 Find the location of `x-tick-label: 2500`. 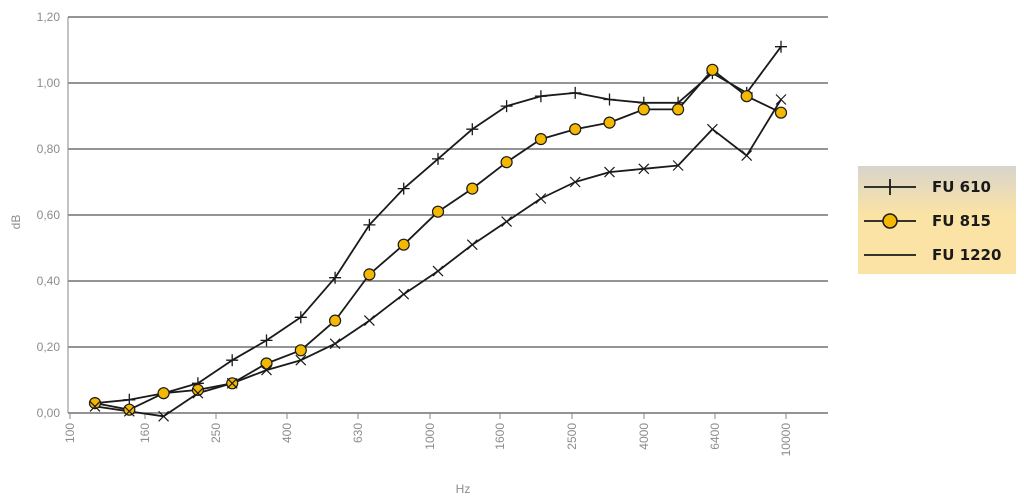

x-tick-label: 2500 is located at coordinates (572, 436).